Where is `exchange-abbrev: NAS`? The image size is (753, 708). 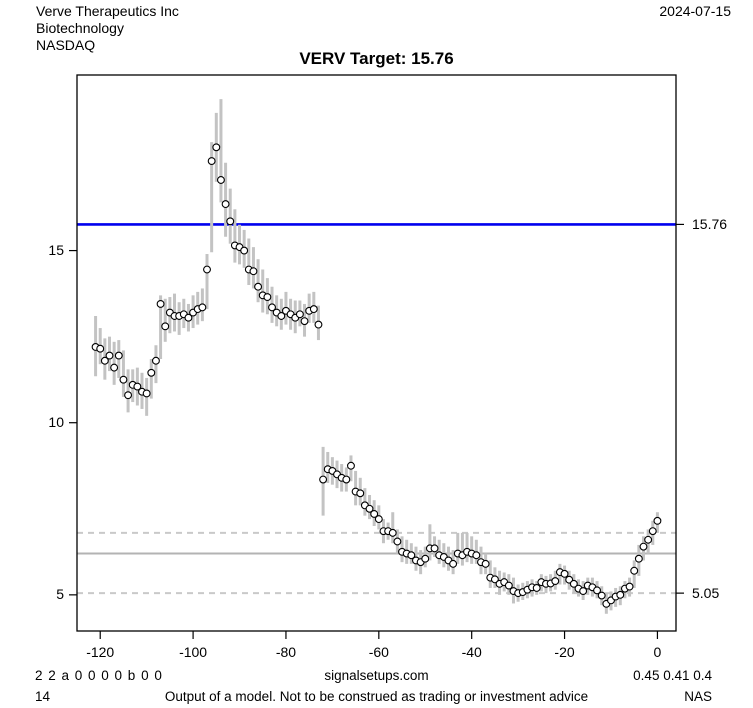
exchange-abbrev: NAS is located at coordinates (698, 696).